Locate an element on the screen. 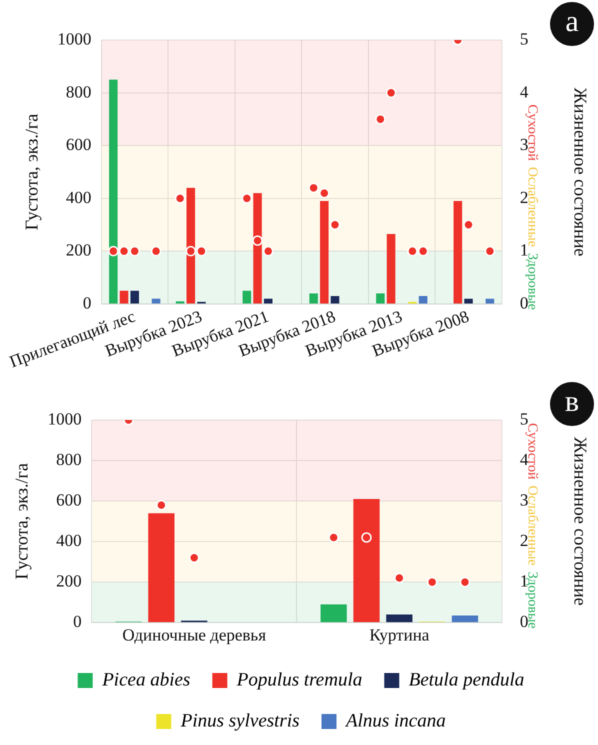 This screenshot has width=598, height=745. legend-label: Pinus sylvestris is located at coordinates (240, 721).